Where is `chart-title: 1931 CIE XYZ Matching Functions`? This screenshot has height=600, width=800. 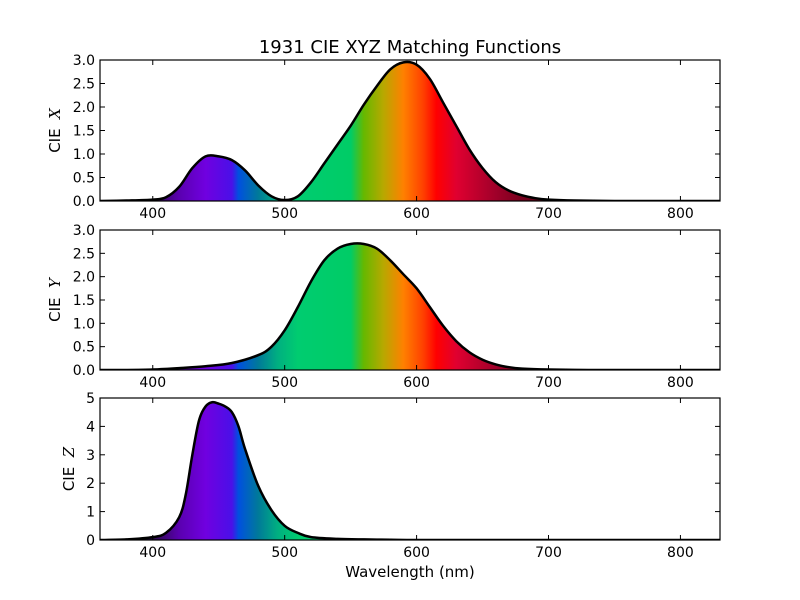 chart-title: 1931 CIE XYZ Matching Functions is located at coordinates (410, 47).